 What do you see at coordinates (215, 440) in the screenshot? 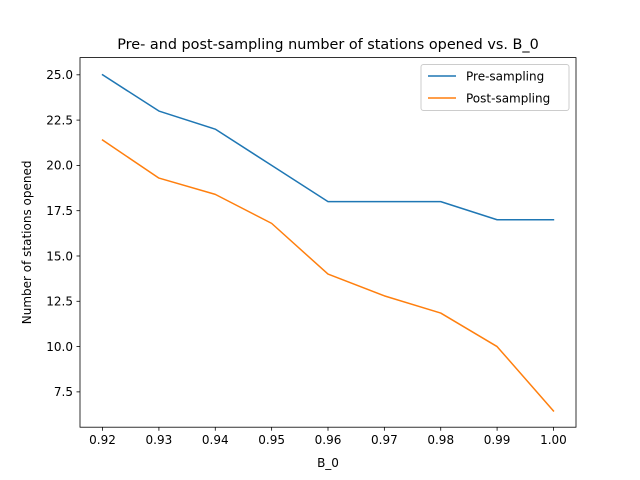
I see `x-tick-label: 0.94` at bounding box center [215, 440].